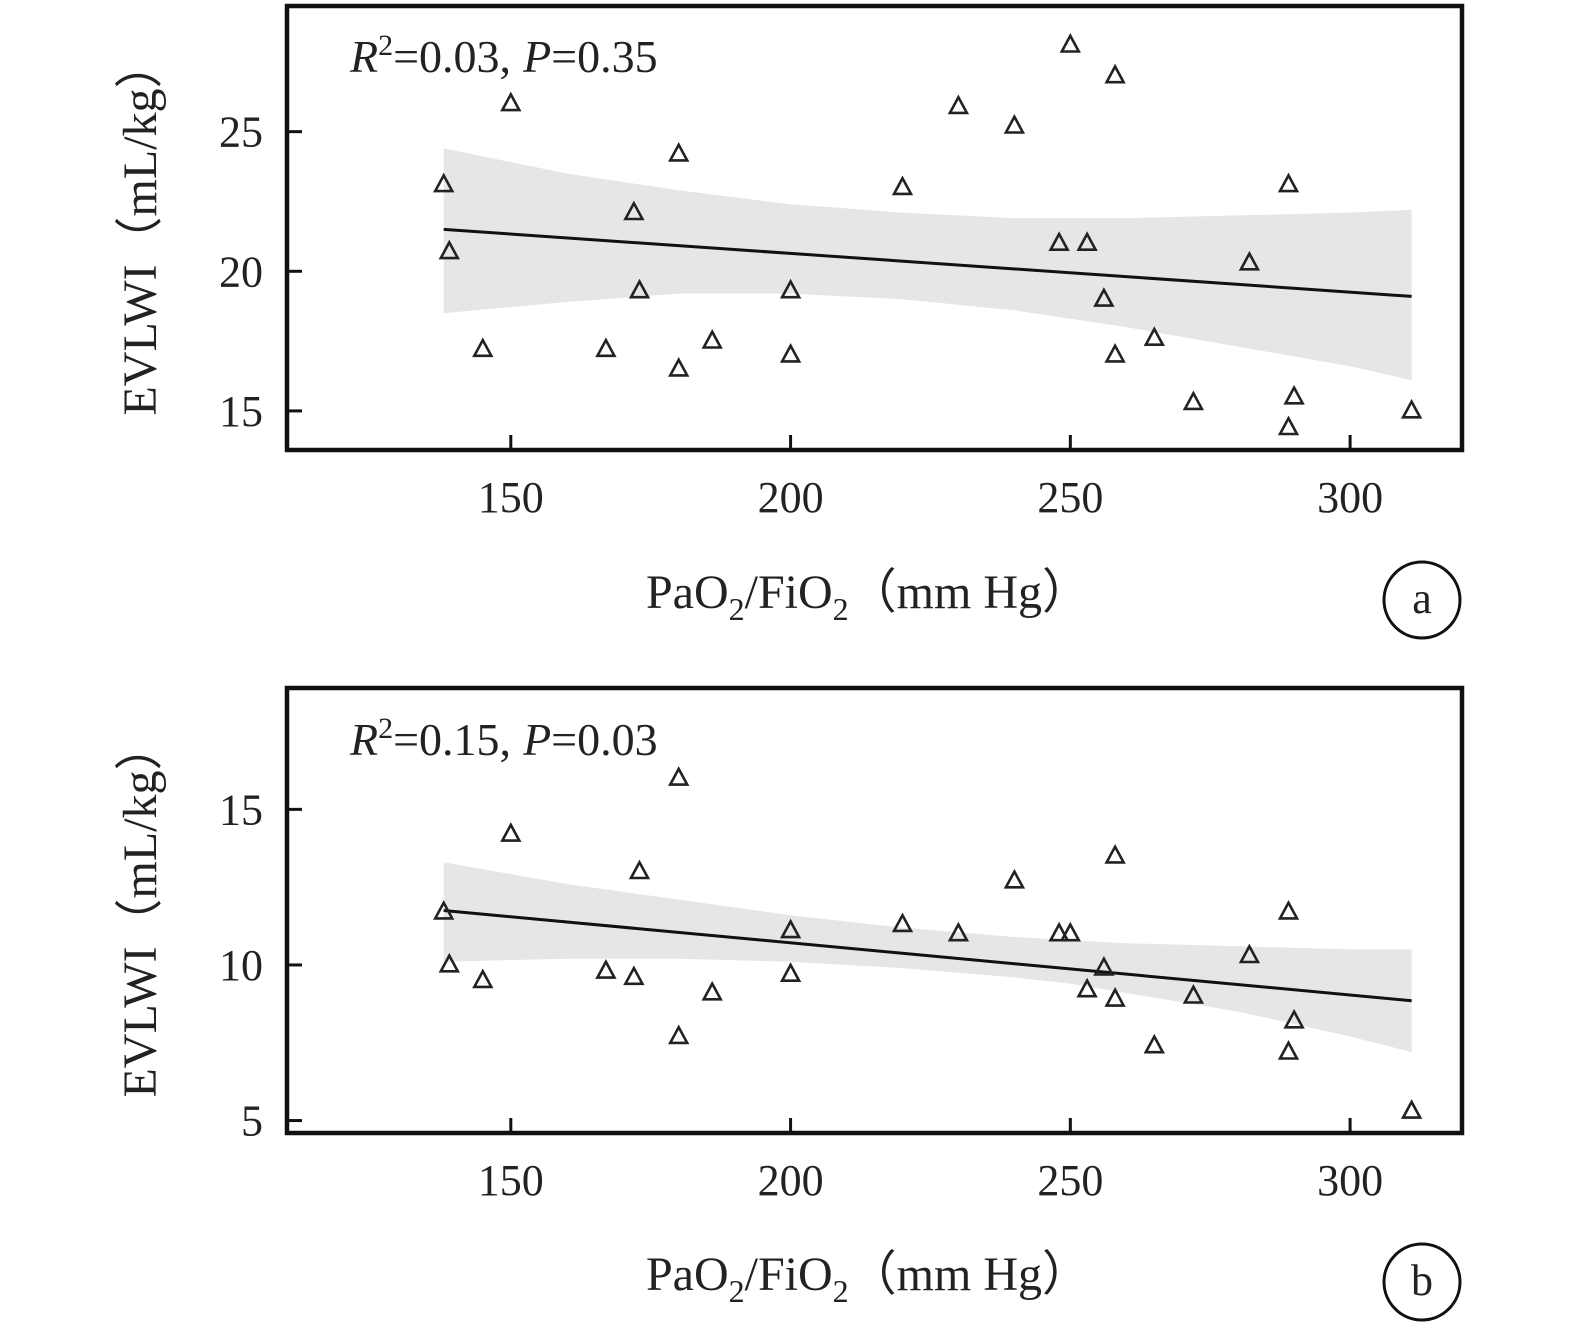 This screenshot has width=1575, height=1335. I want to click on y-axis-label: EVLWI（mL/kg）, so click(140, 227).